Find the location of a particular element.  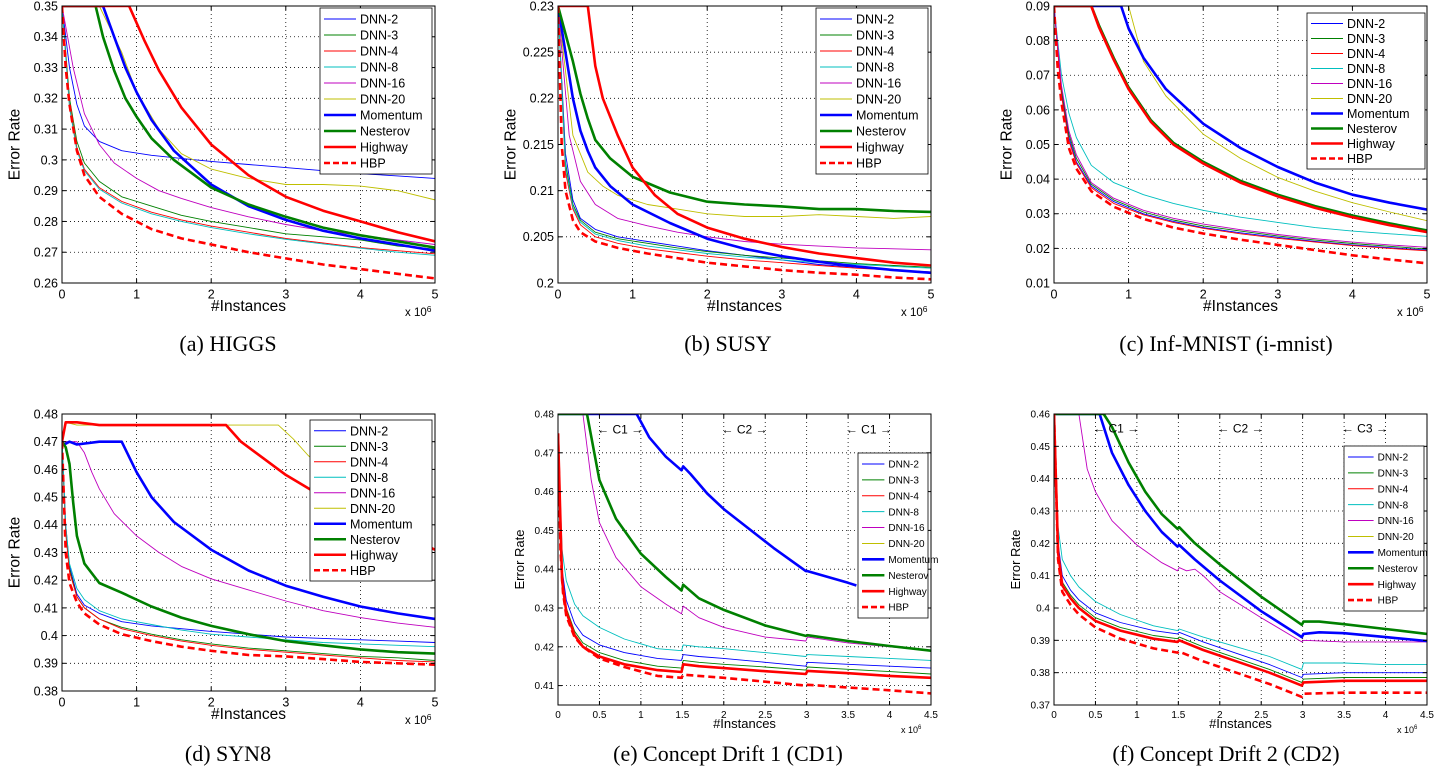

legend-label-momentum: Momentum is located at coordinates (913, 560).